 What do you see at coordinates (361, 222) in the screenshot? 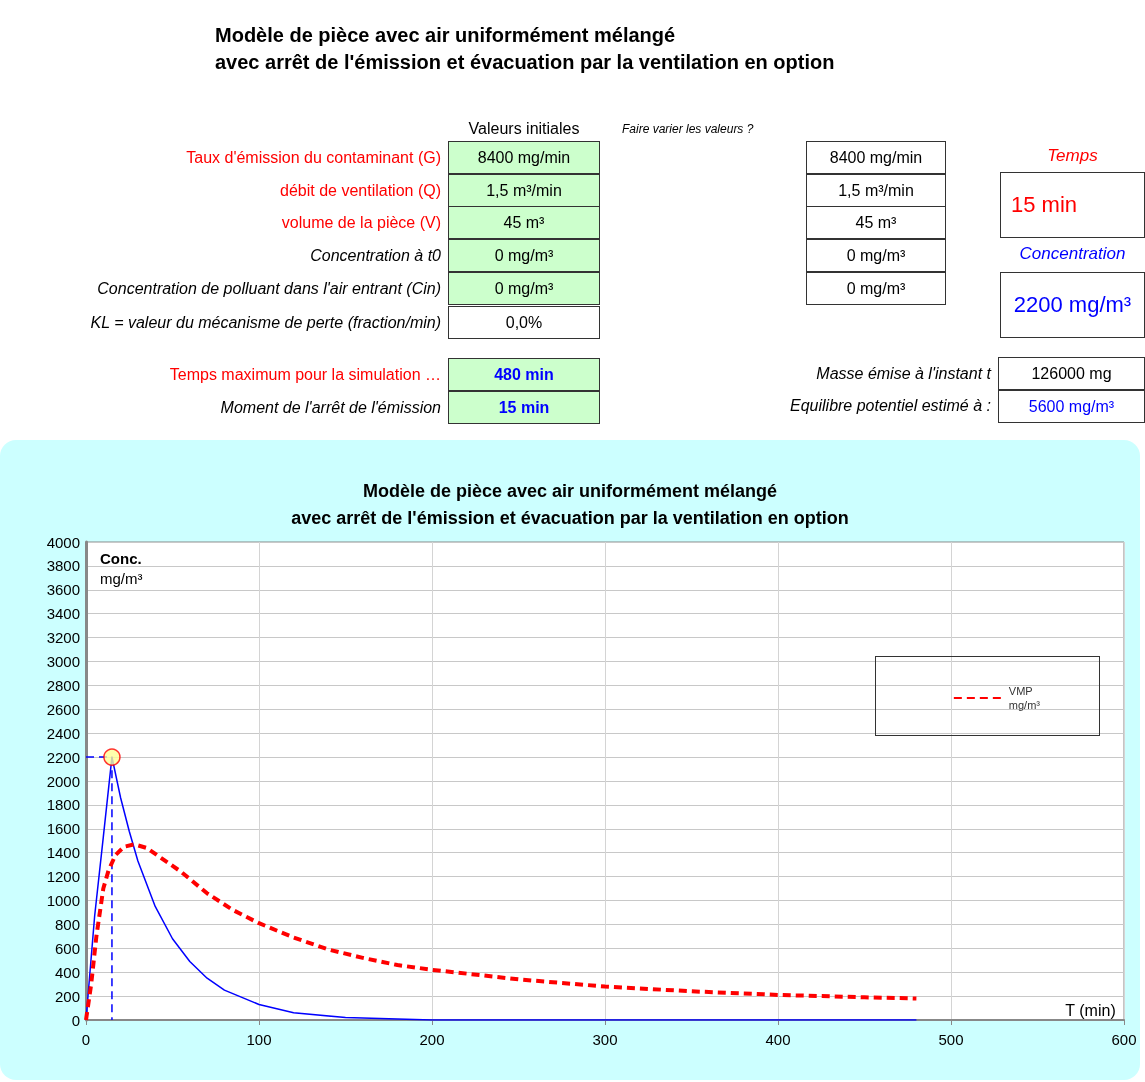
I see `text: volume de la pièce (V)` at bounding box center [361, 222].